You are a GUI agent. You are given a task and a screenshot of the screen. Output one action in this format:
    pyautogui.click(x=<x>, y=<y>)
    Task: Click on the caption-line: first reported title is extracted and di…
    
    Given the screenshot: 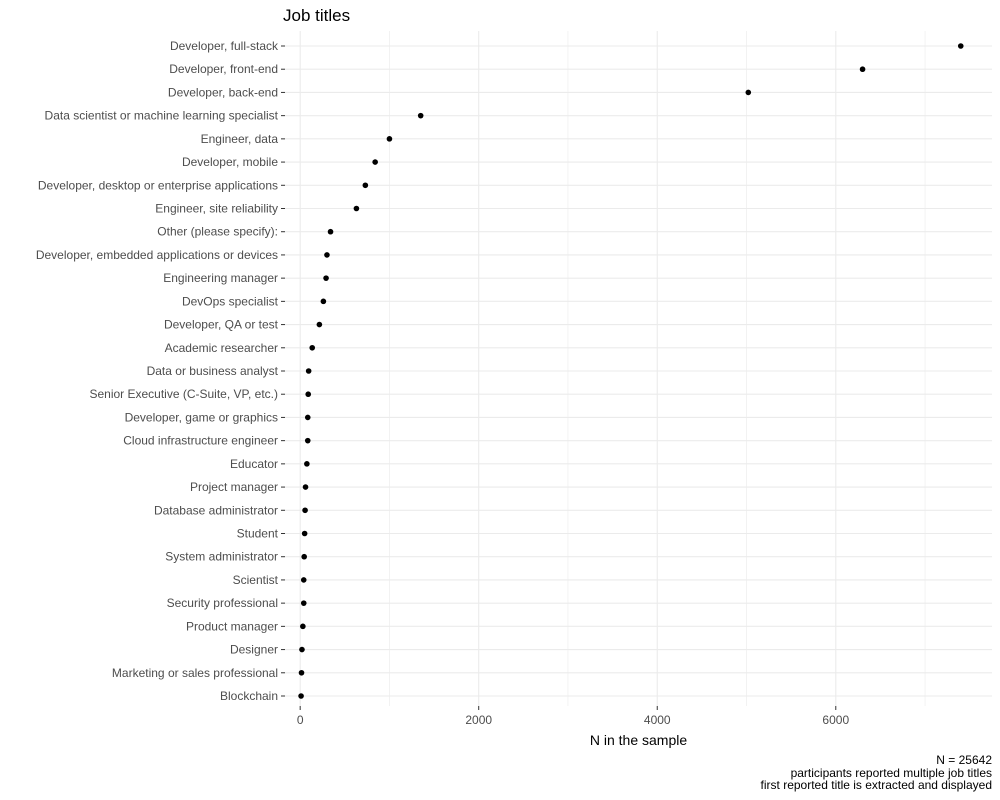 What is the action you would take?
    pyautogui.click(x=876, y=785)
    